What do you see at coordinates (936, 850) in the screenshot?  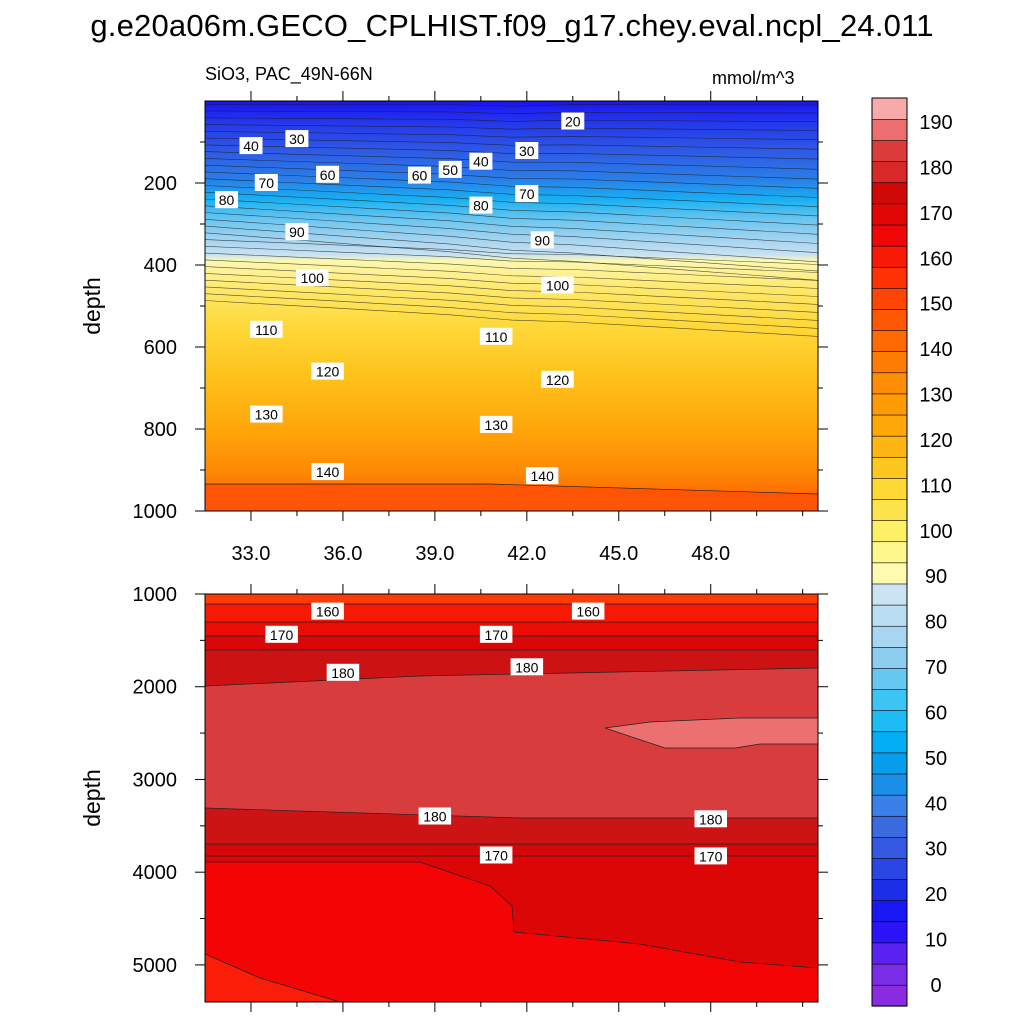 I see `colorbar-label: 30` at bounding box center [936, 850].